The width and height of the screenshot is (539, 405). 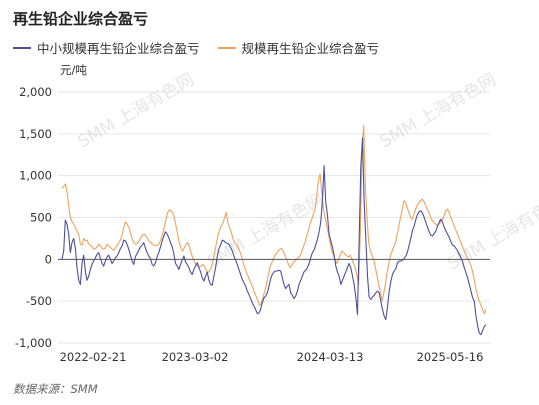 I want to click on y-tick-label: 0, so click(x=48, y=259).